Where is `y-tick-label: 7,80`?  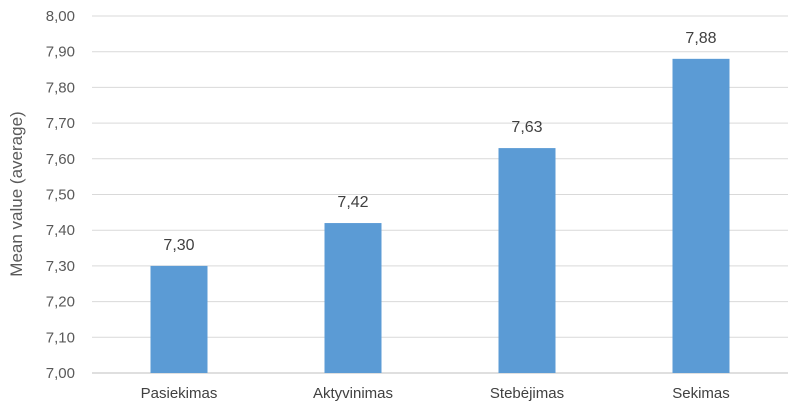
y-tick-label: 7,80 is located at coordinates (60, 87).